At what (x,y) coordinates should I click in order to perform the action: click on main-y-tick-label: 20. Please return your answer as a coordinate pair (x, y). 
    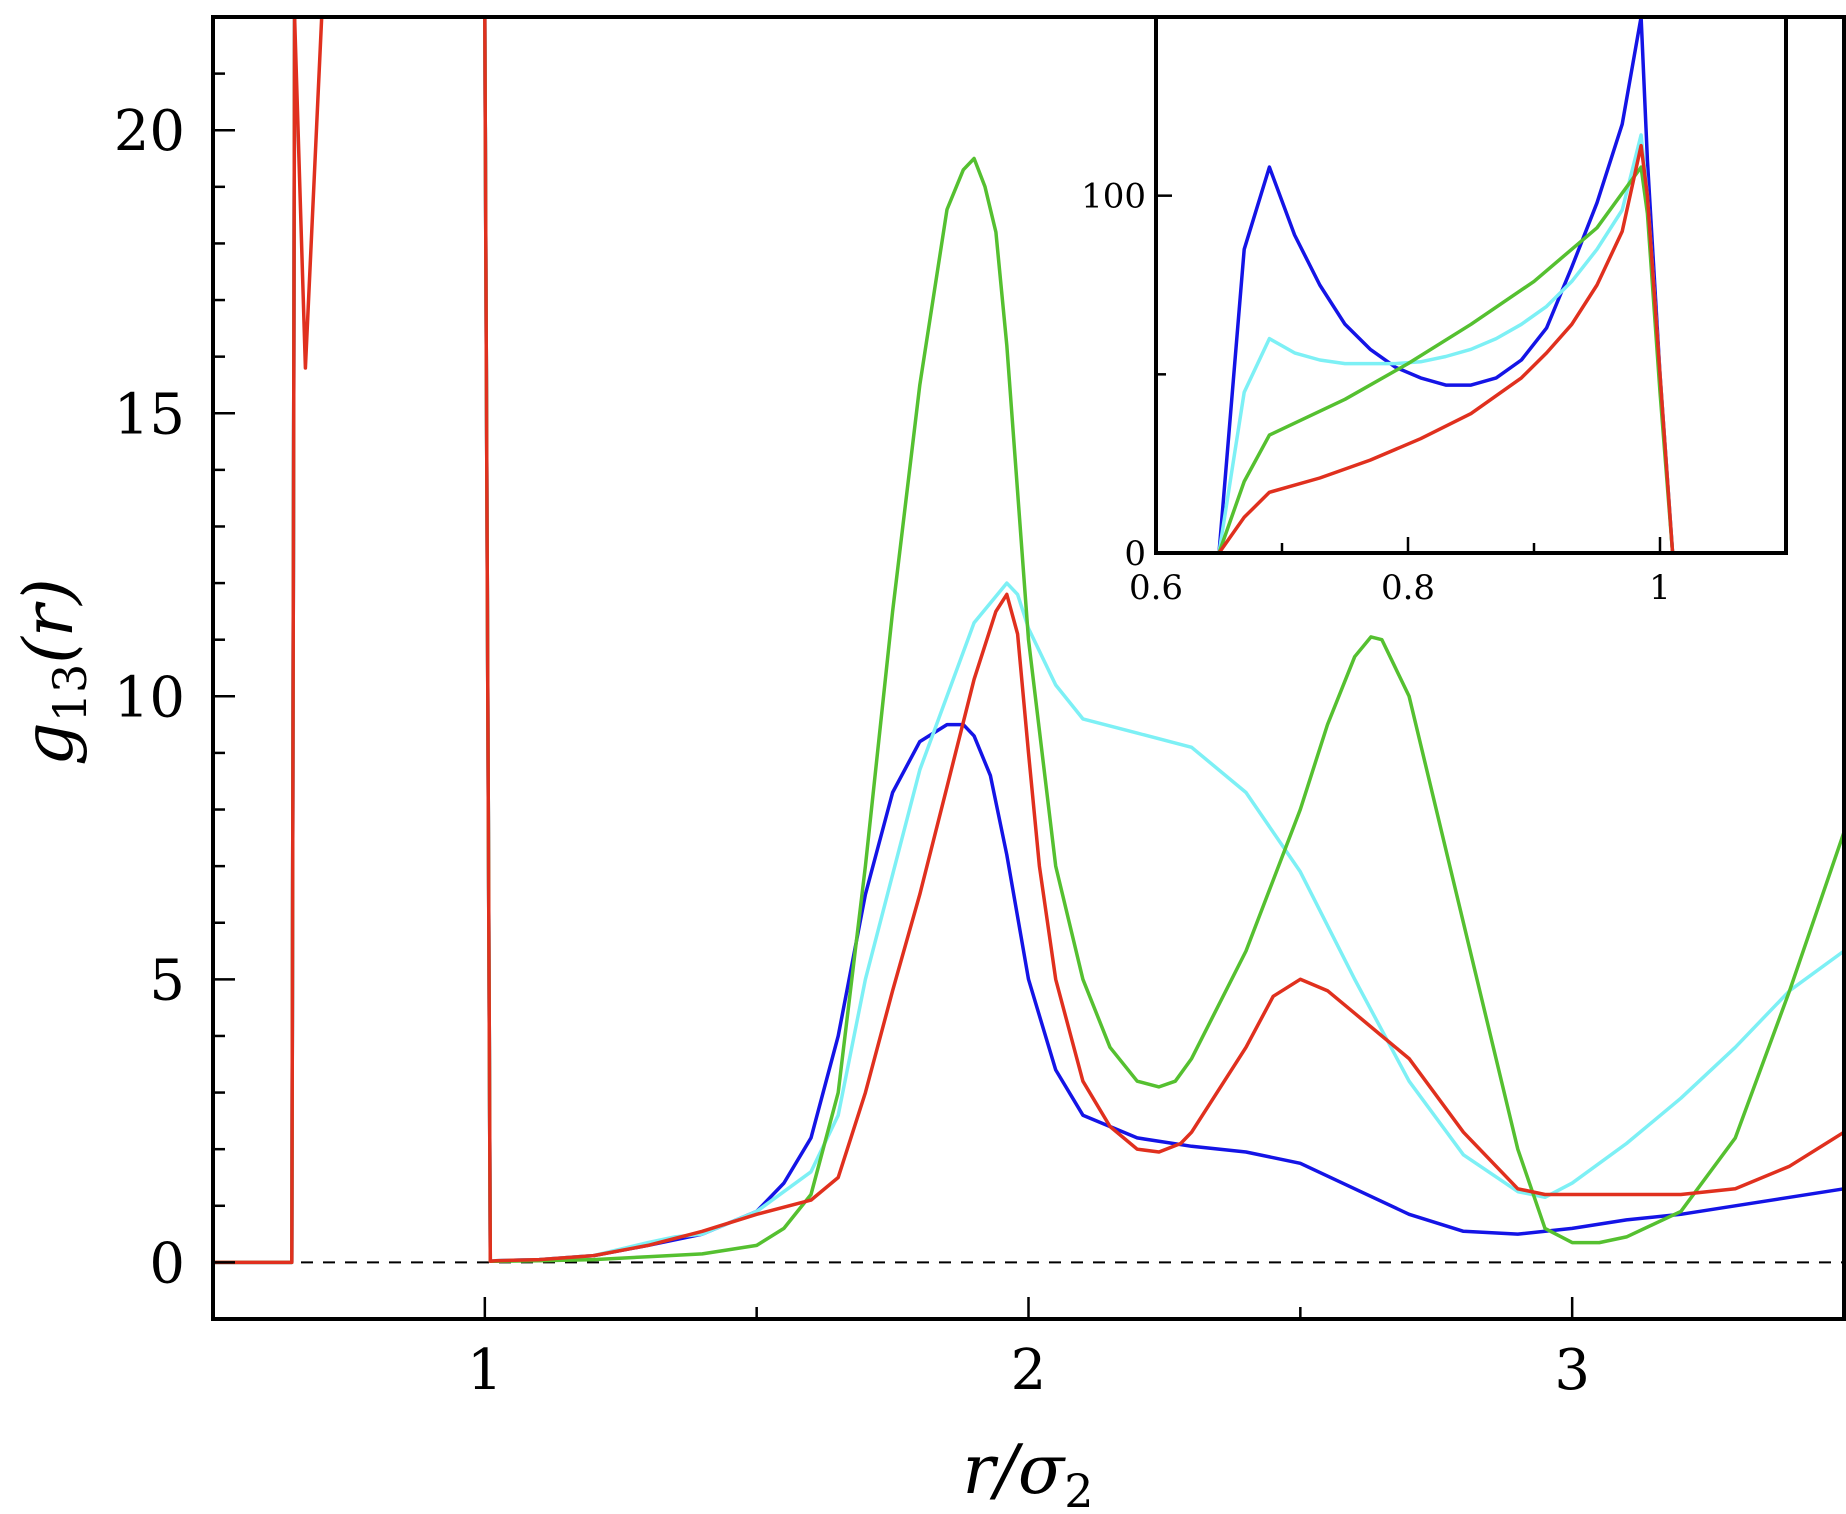
    Looking at the image, I should click on (149, 131).